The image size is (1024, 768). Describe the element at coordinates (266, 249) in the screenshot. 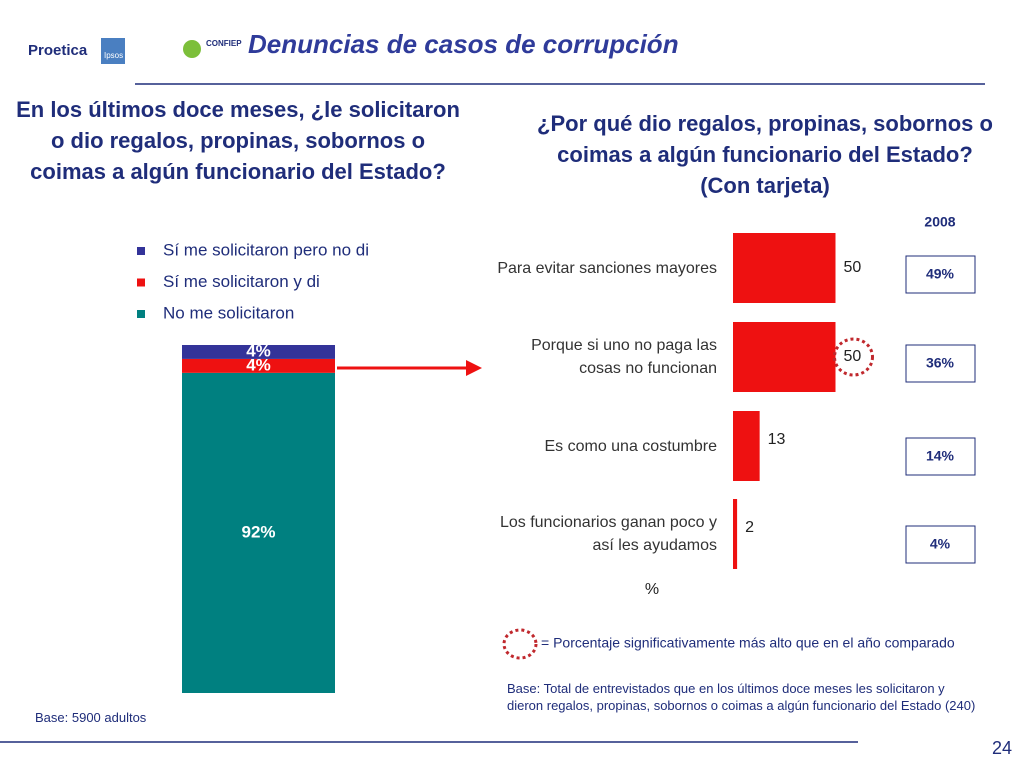

I see `legend-label: Sí me solicitaron pero no di` at that location.